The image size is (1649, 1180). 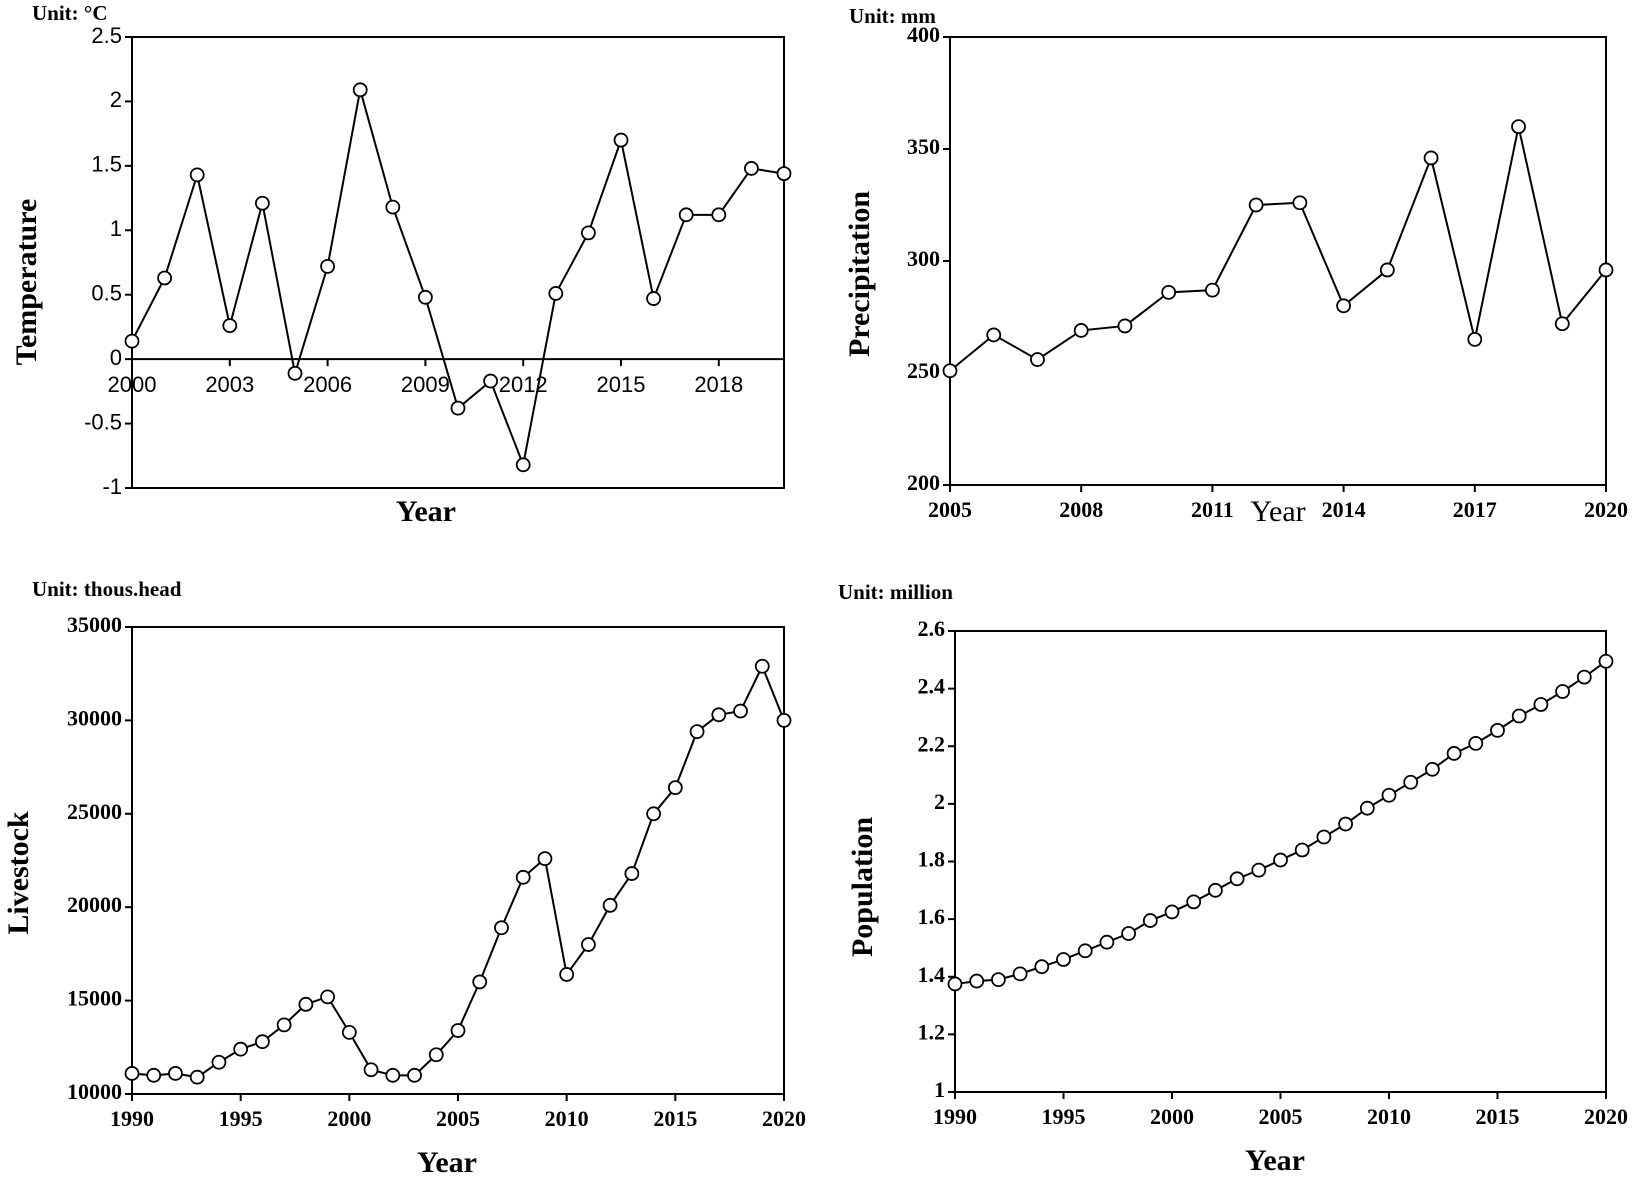 I want to click on y-tick-label: 2.6, so click(x=932, y=628).